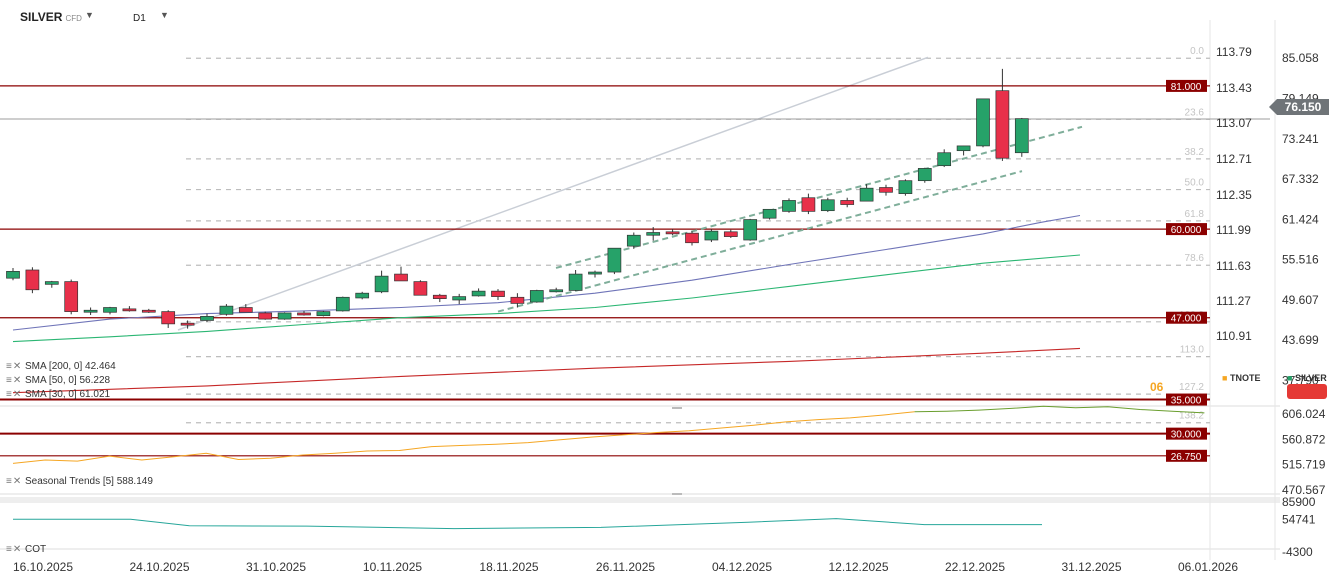  What do you see at coordinates (1195, 112) in the screenshot?
I see `fib-level-label: 23.6` at bounding box center [1195, 112].